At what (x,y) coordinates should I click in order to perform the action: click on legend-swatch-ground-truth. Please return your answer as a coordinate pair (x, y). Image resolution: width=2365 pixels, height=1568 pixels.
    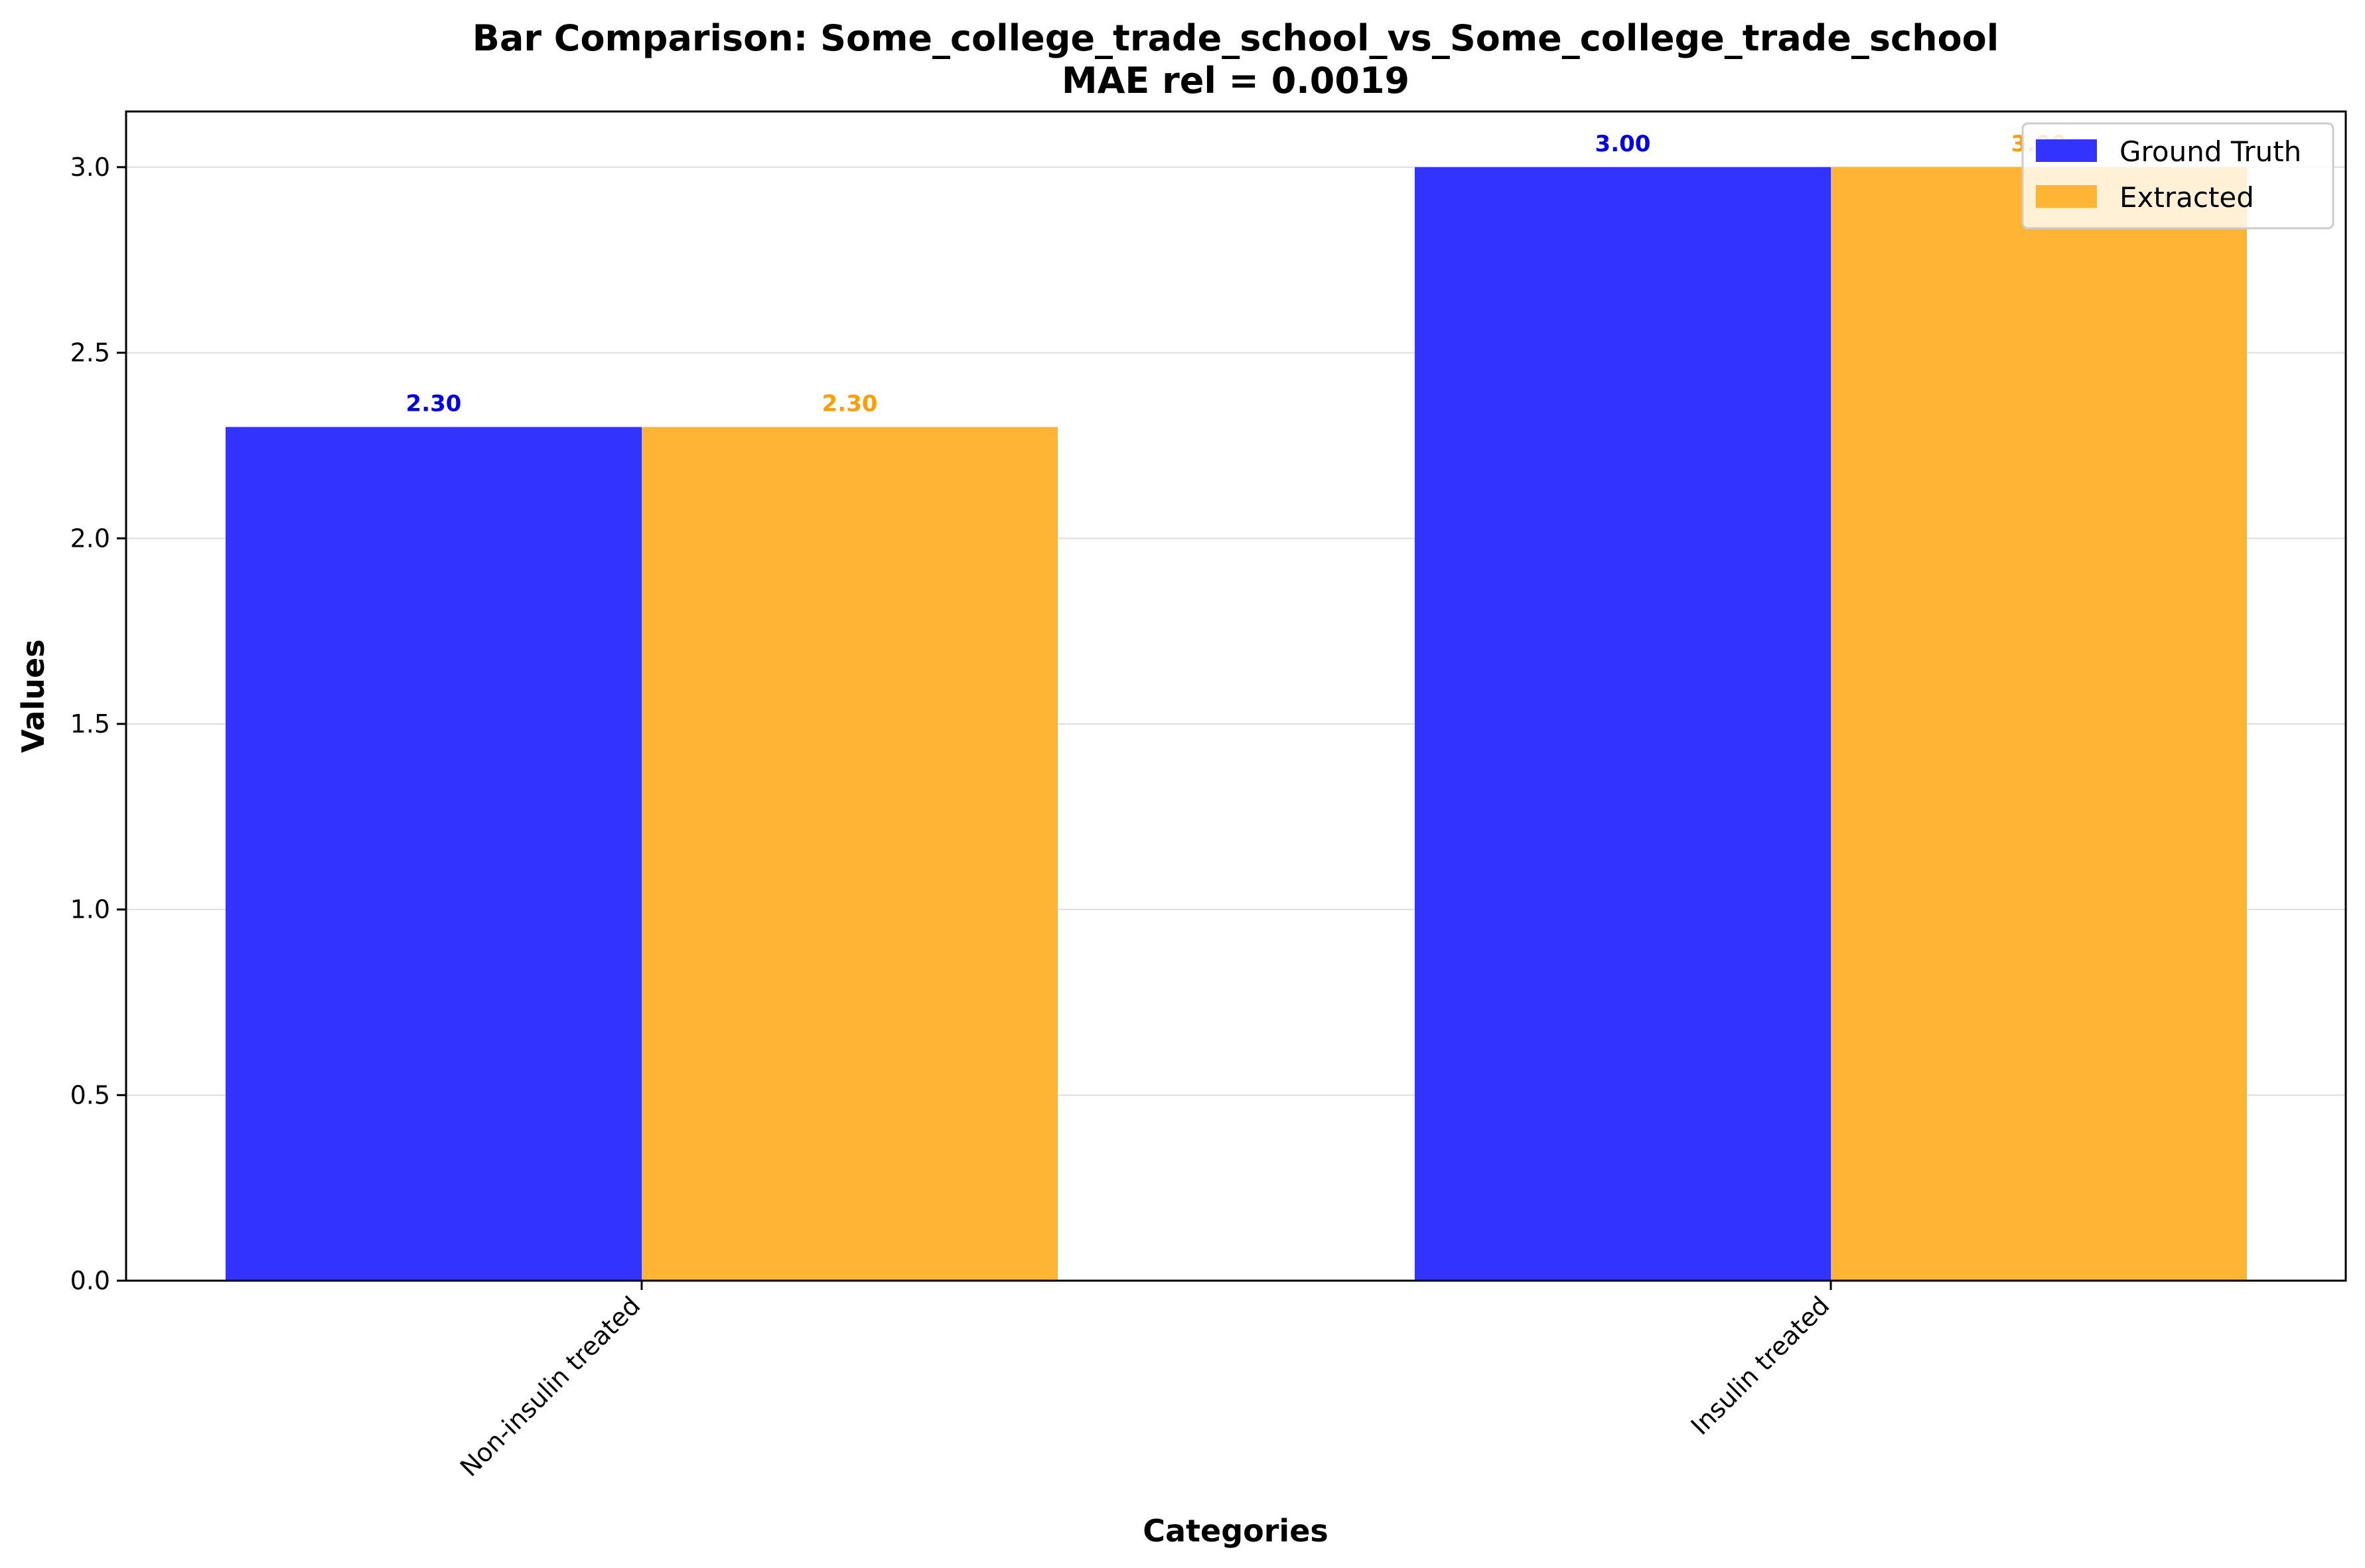
    Looking at the image, I should click on (2066, 150).